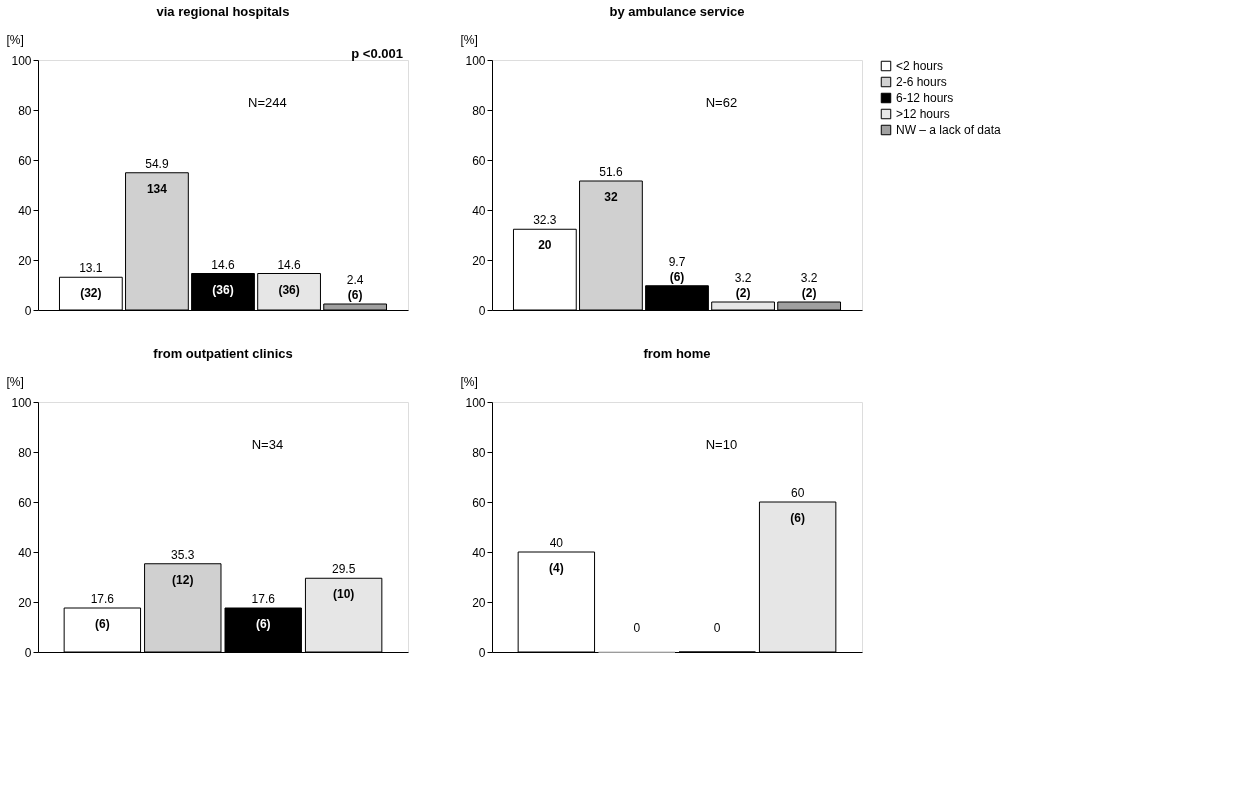  I want to click on annotation: (10), so click(343, 594).